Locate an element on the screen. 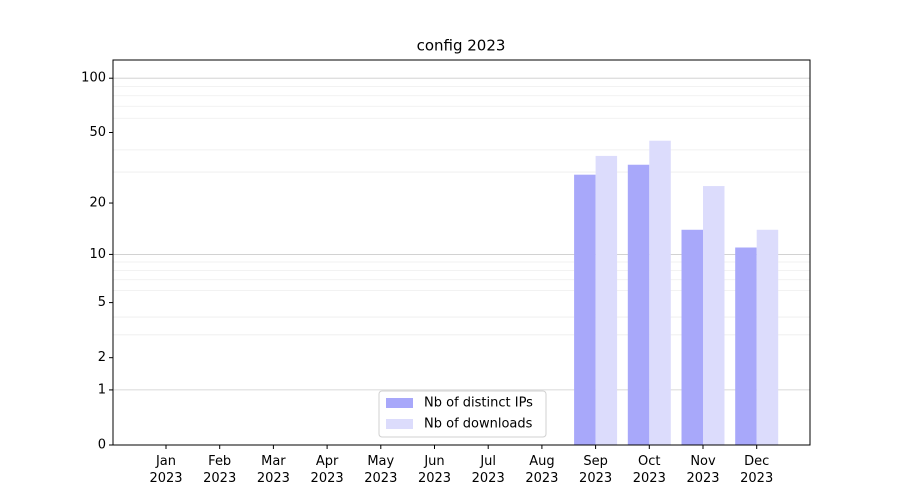 The width and height of the screenshot is (900, 500). x-tick-label: Jan 2023 is located at coordinates (165, 470).